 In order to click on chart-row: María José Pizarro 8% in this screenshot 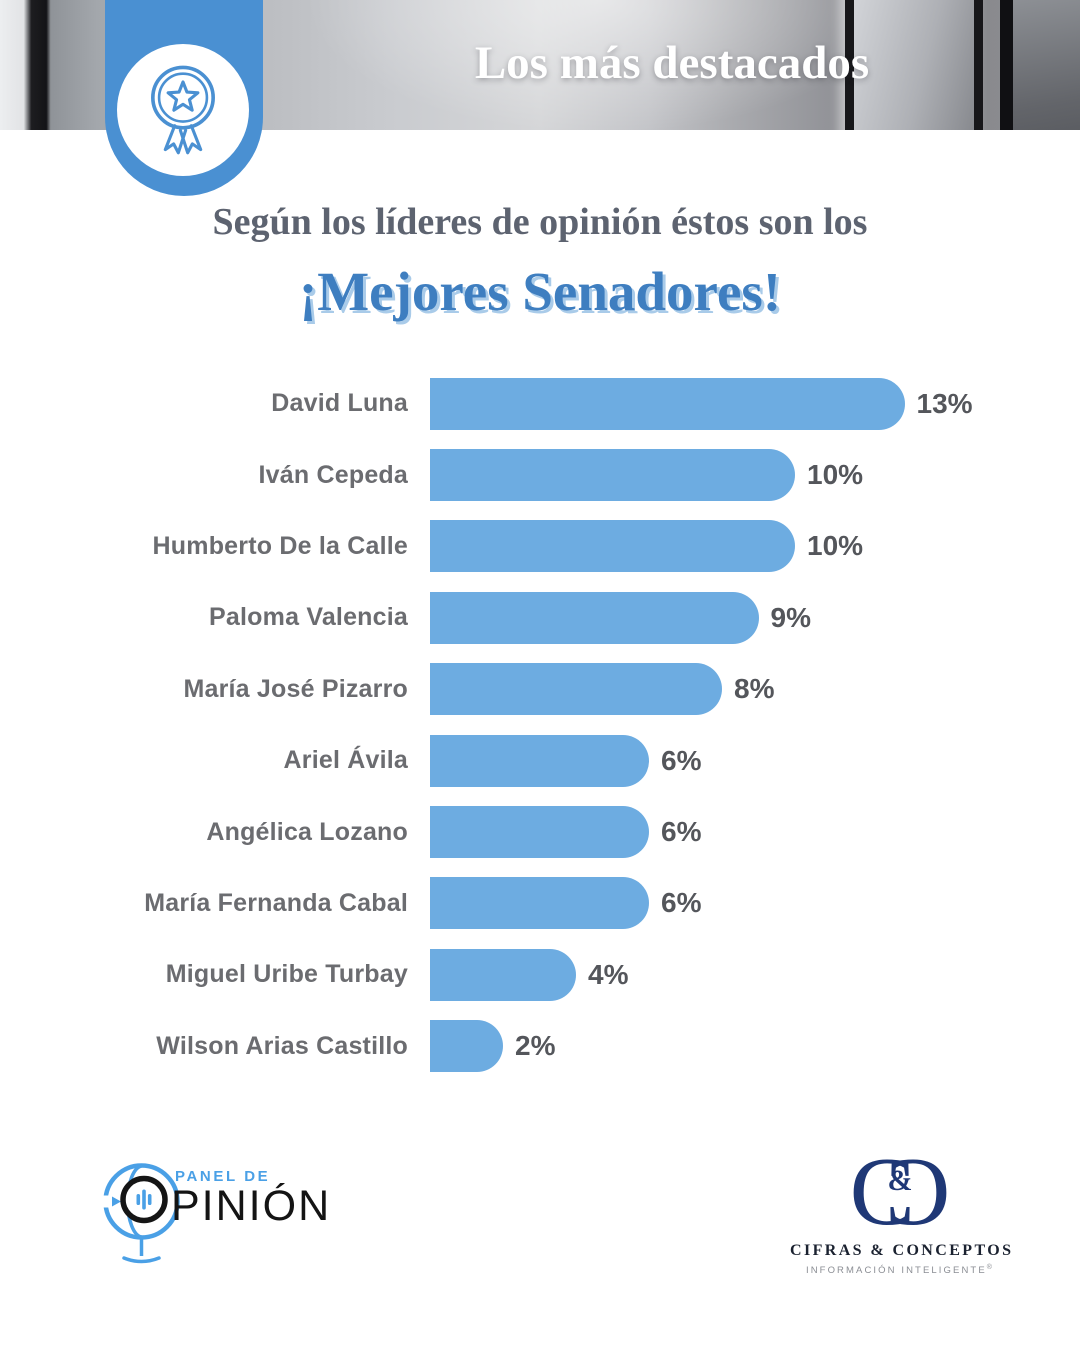, I will do `click(540, 689)`.